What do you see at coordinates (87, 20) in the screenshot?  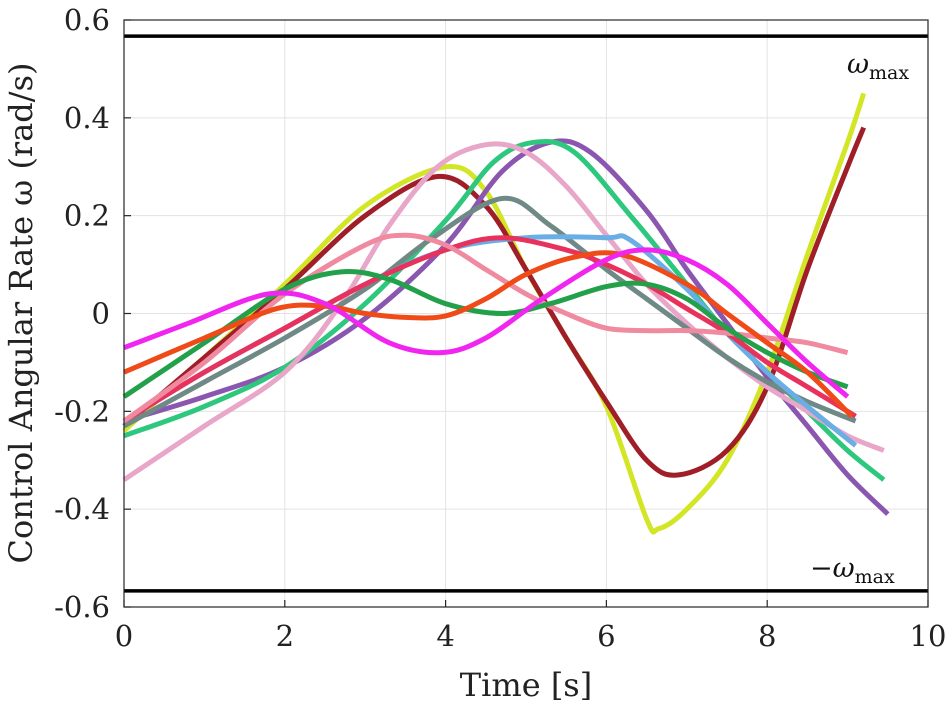 I see `y-tick-label: 0.6` at bounding box center [87, 20].